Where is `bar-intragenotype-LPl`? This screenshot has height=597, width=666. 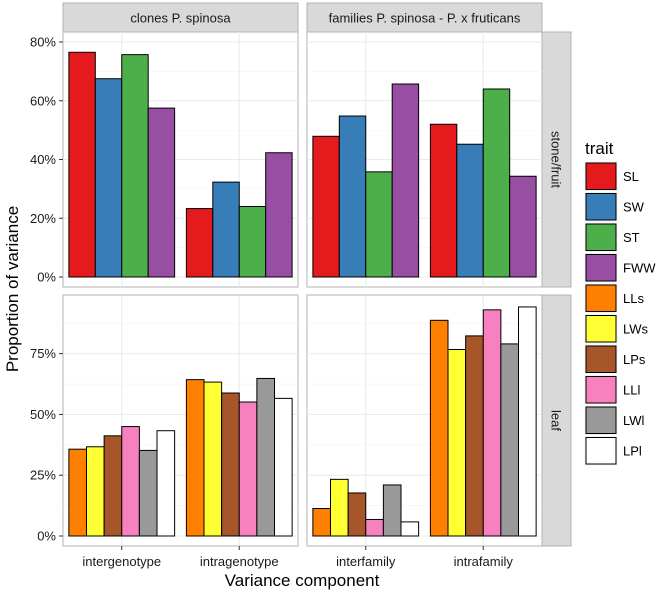 bar-intragenotype-LPl is located at coordinates (283, 467).